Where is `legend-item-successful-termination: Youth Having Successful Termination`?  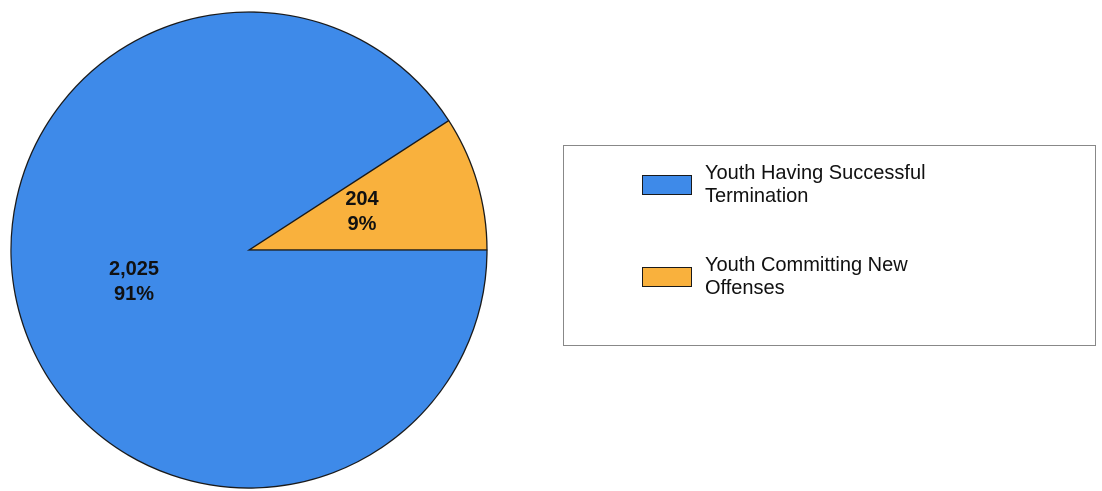 legend-item-successful-termination: Youth Having Successful Termination is located at coordinates (852, 185).